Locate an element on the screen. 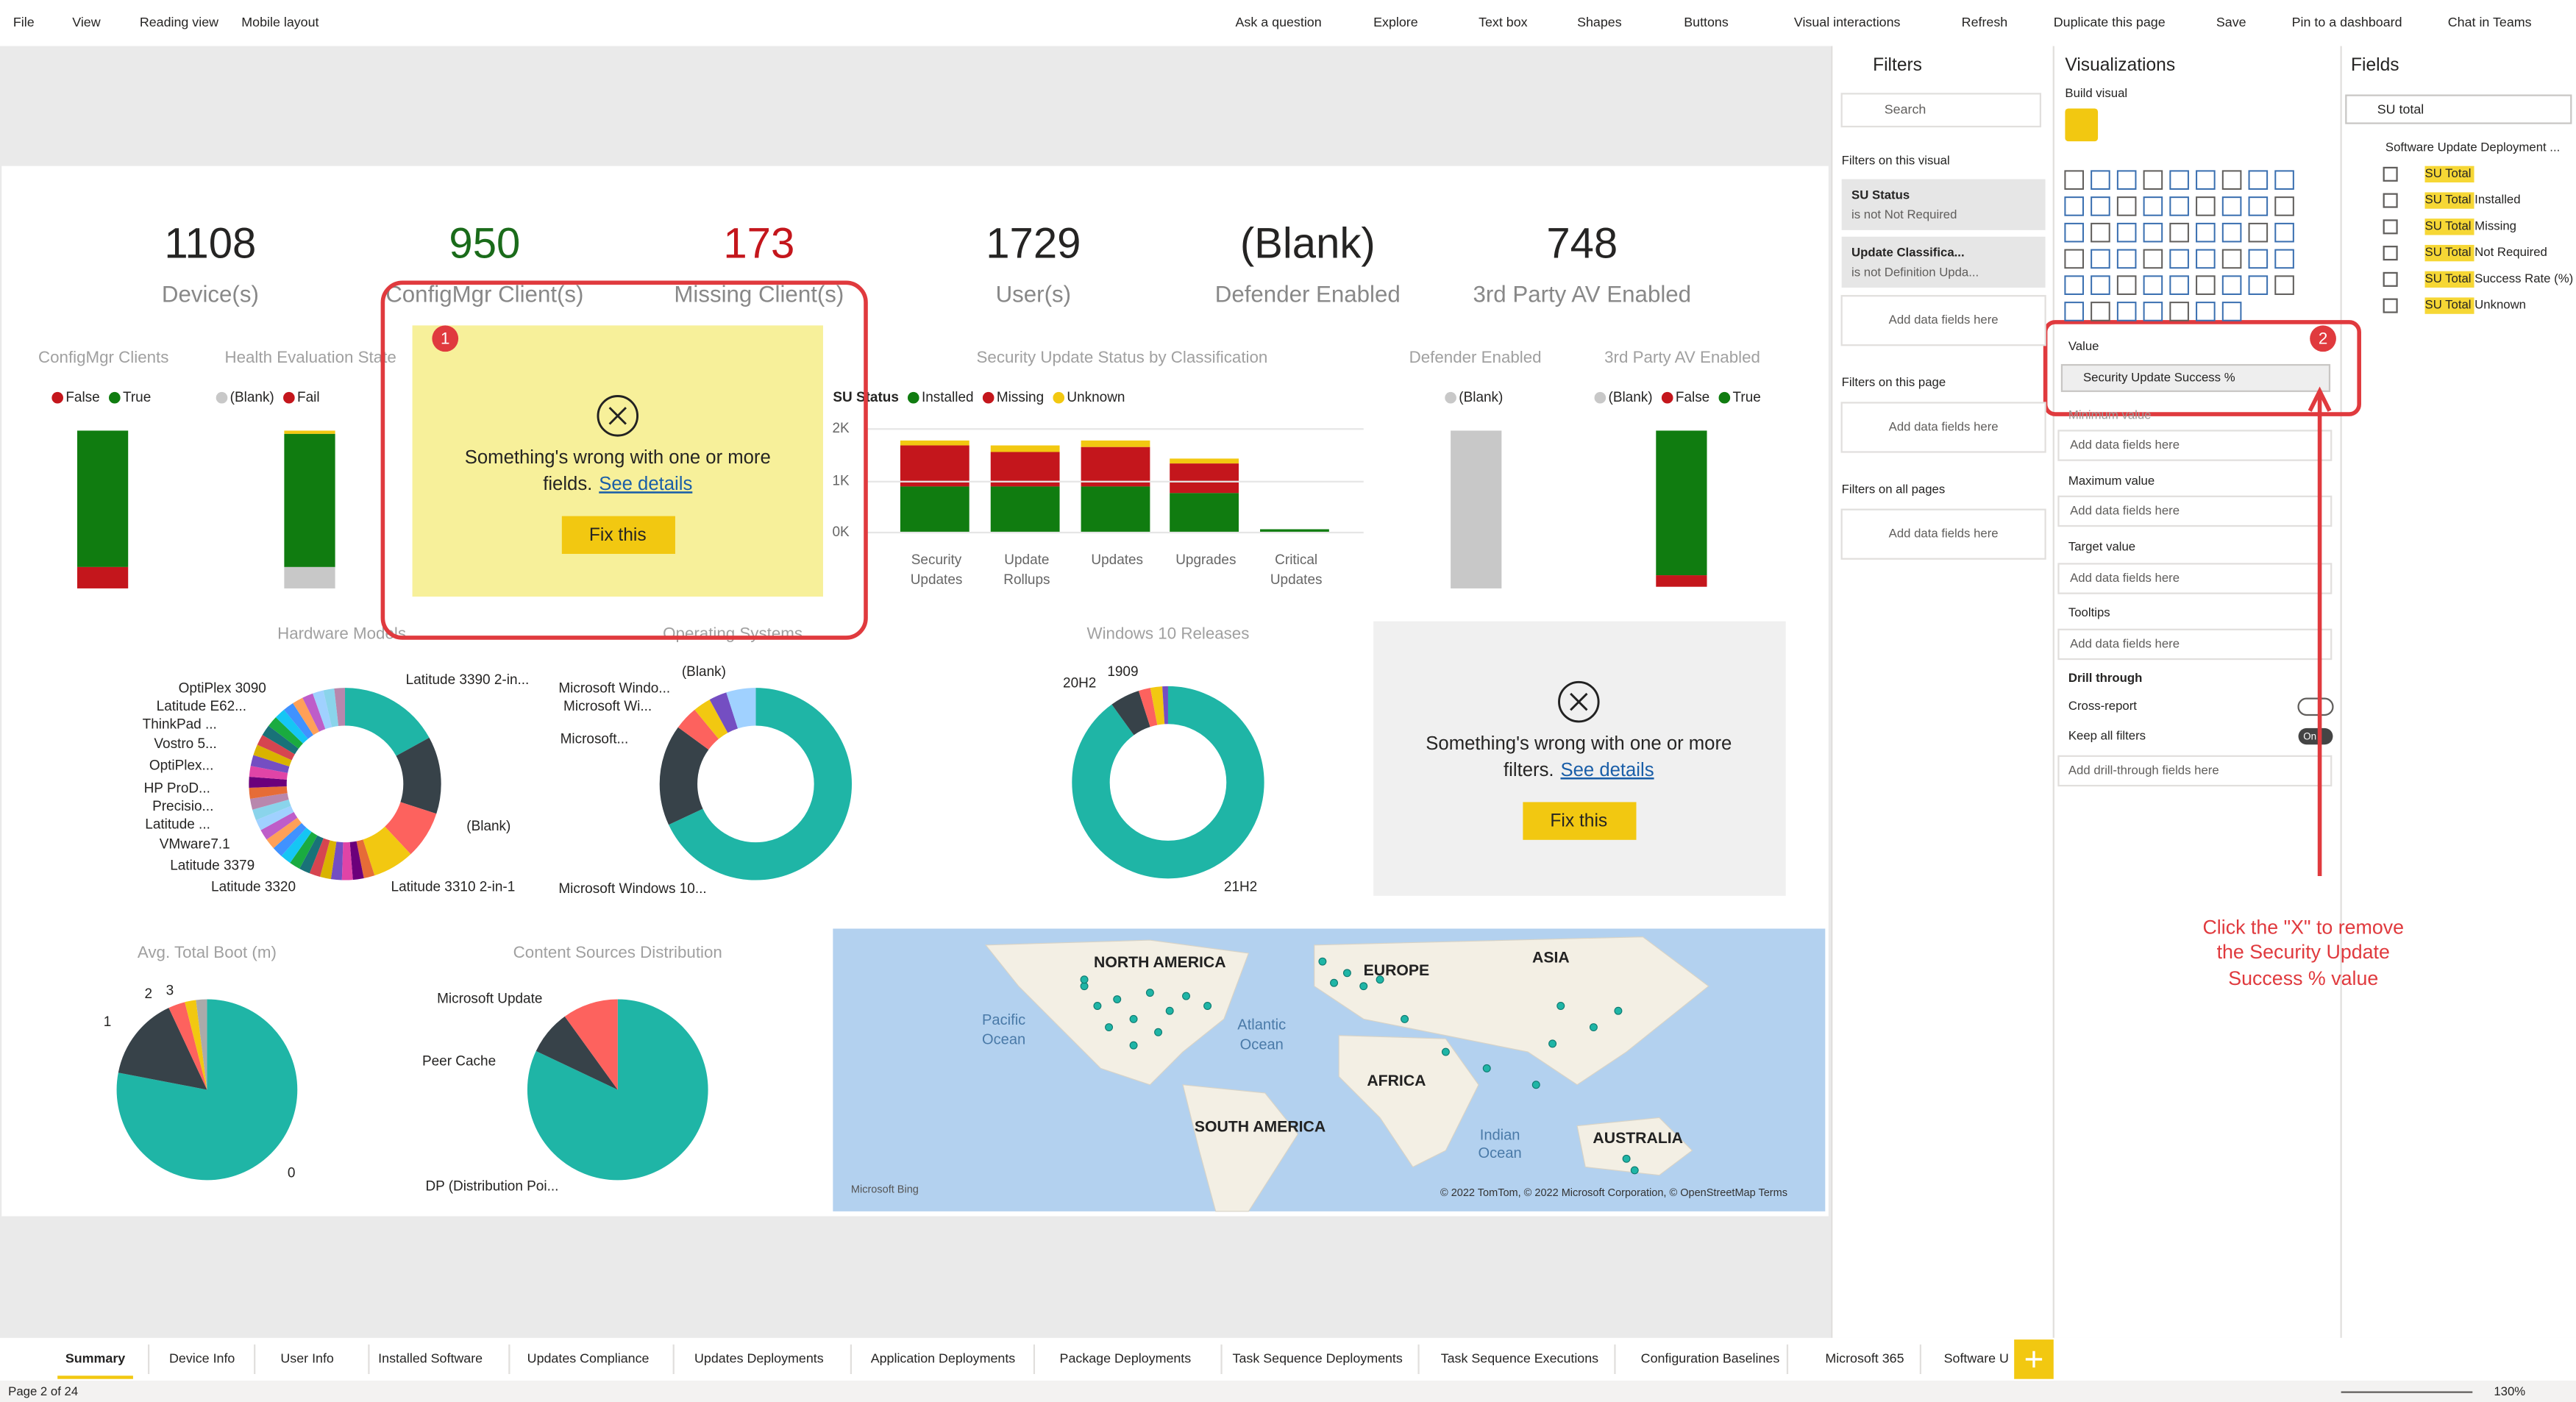 The height and width of the screenshot is (1402, 2576). page-tab: Software U is located at coordinates (1976, 1358).